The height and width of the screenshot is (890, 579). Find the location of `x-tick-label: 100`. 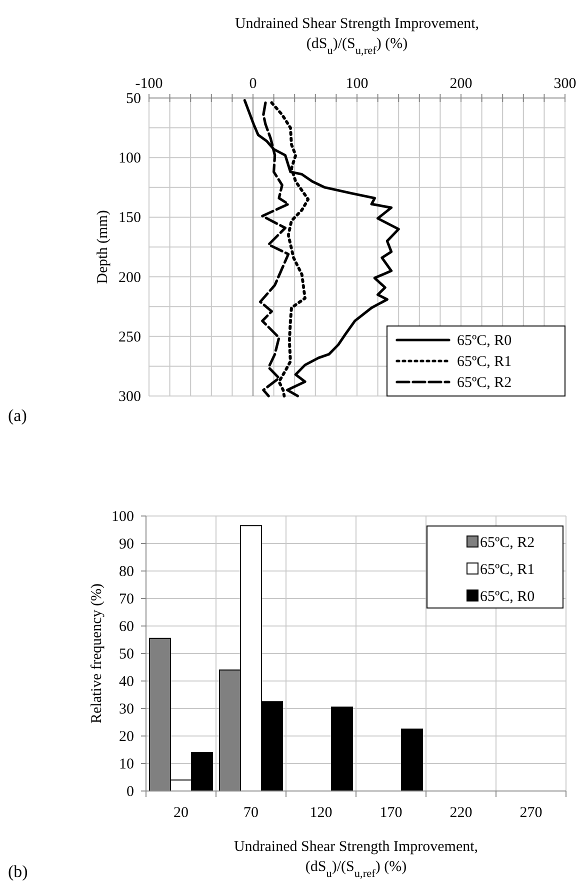

x-tick-label: 100 is located at coordinates (357, 84).